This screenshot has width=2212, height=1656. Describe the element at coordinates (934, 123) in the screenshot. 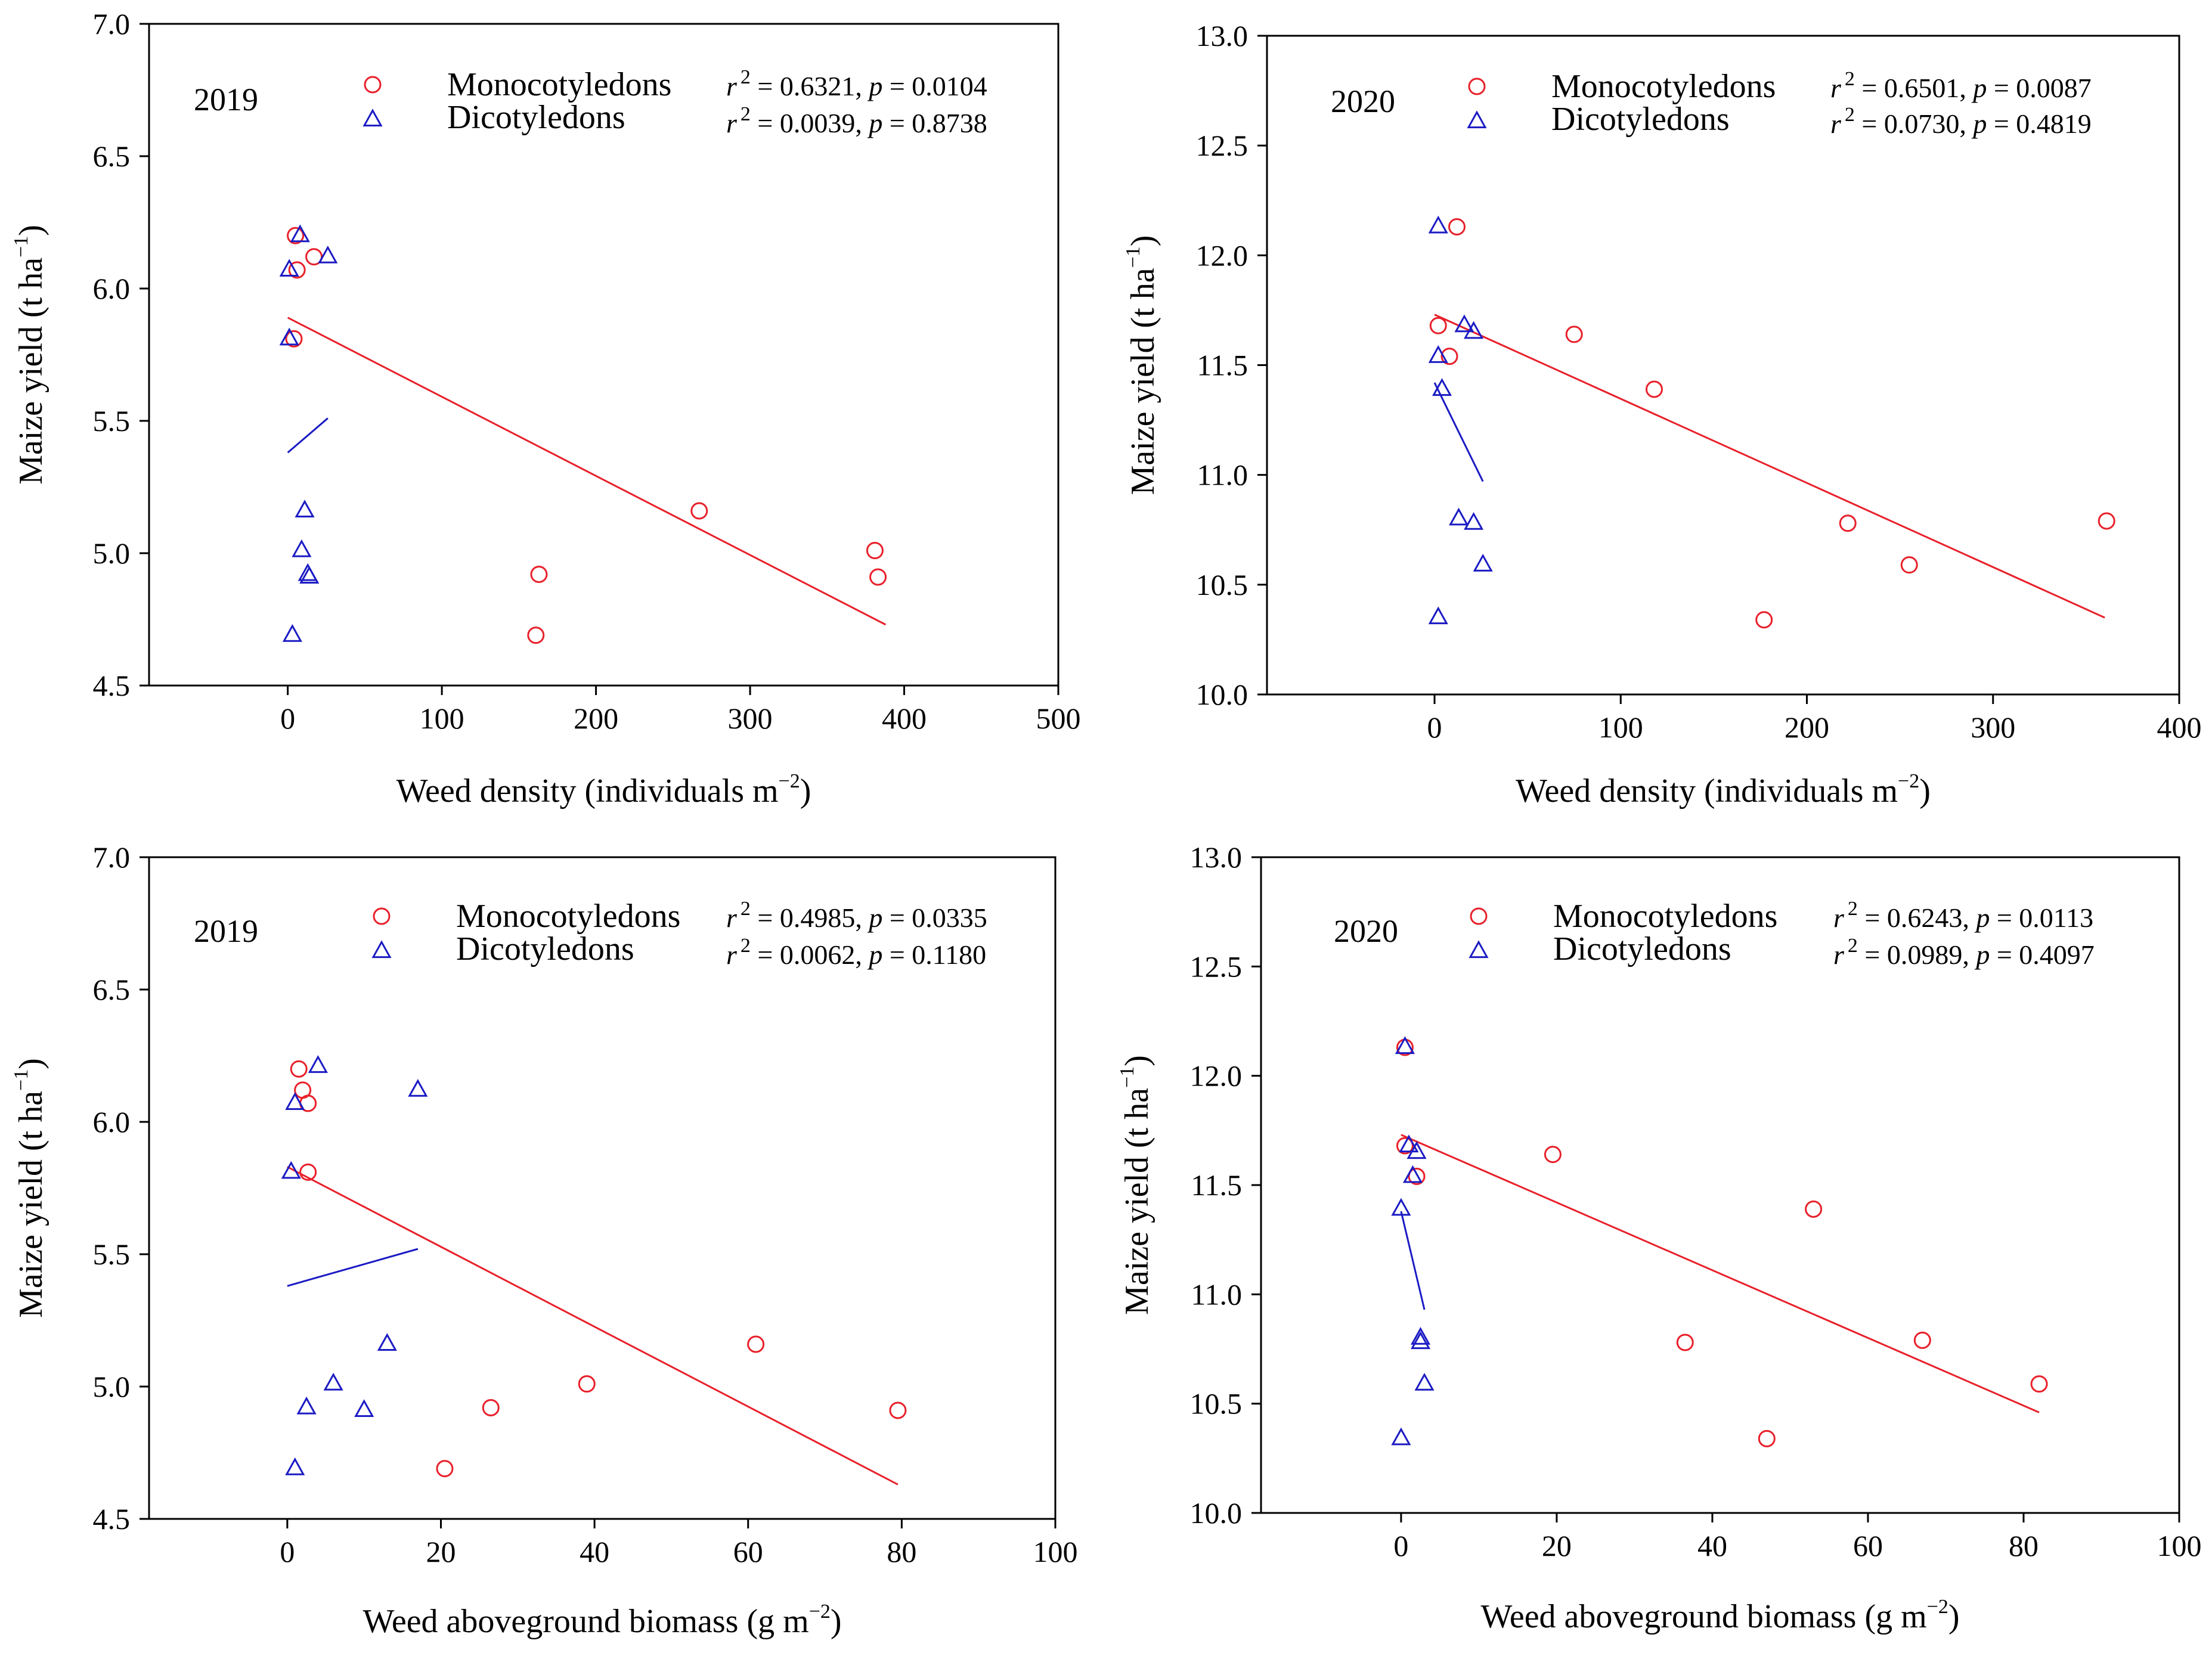

I see `stats-p-value: = 0.8738` at that location.